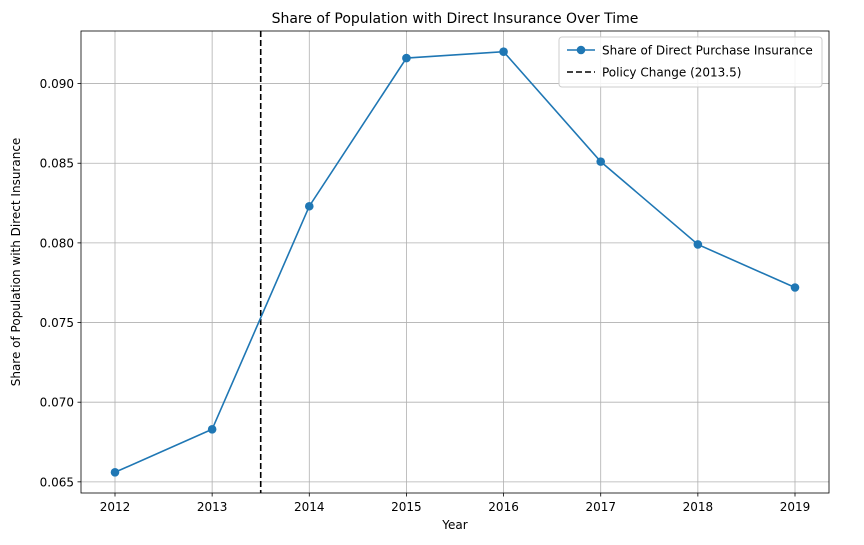 The image size is (864, 545). What do you see at coordinates (707, 51) in the screenshot?
I see `legend-label: Share of Direct Purchase Insurance` at bounding box center [707, 51].